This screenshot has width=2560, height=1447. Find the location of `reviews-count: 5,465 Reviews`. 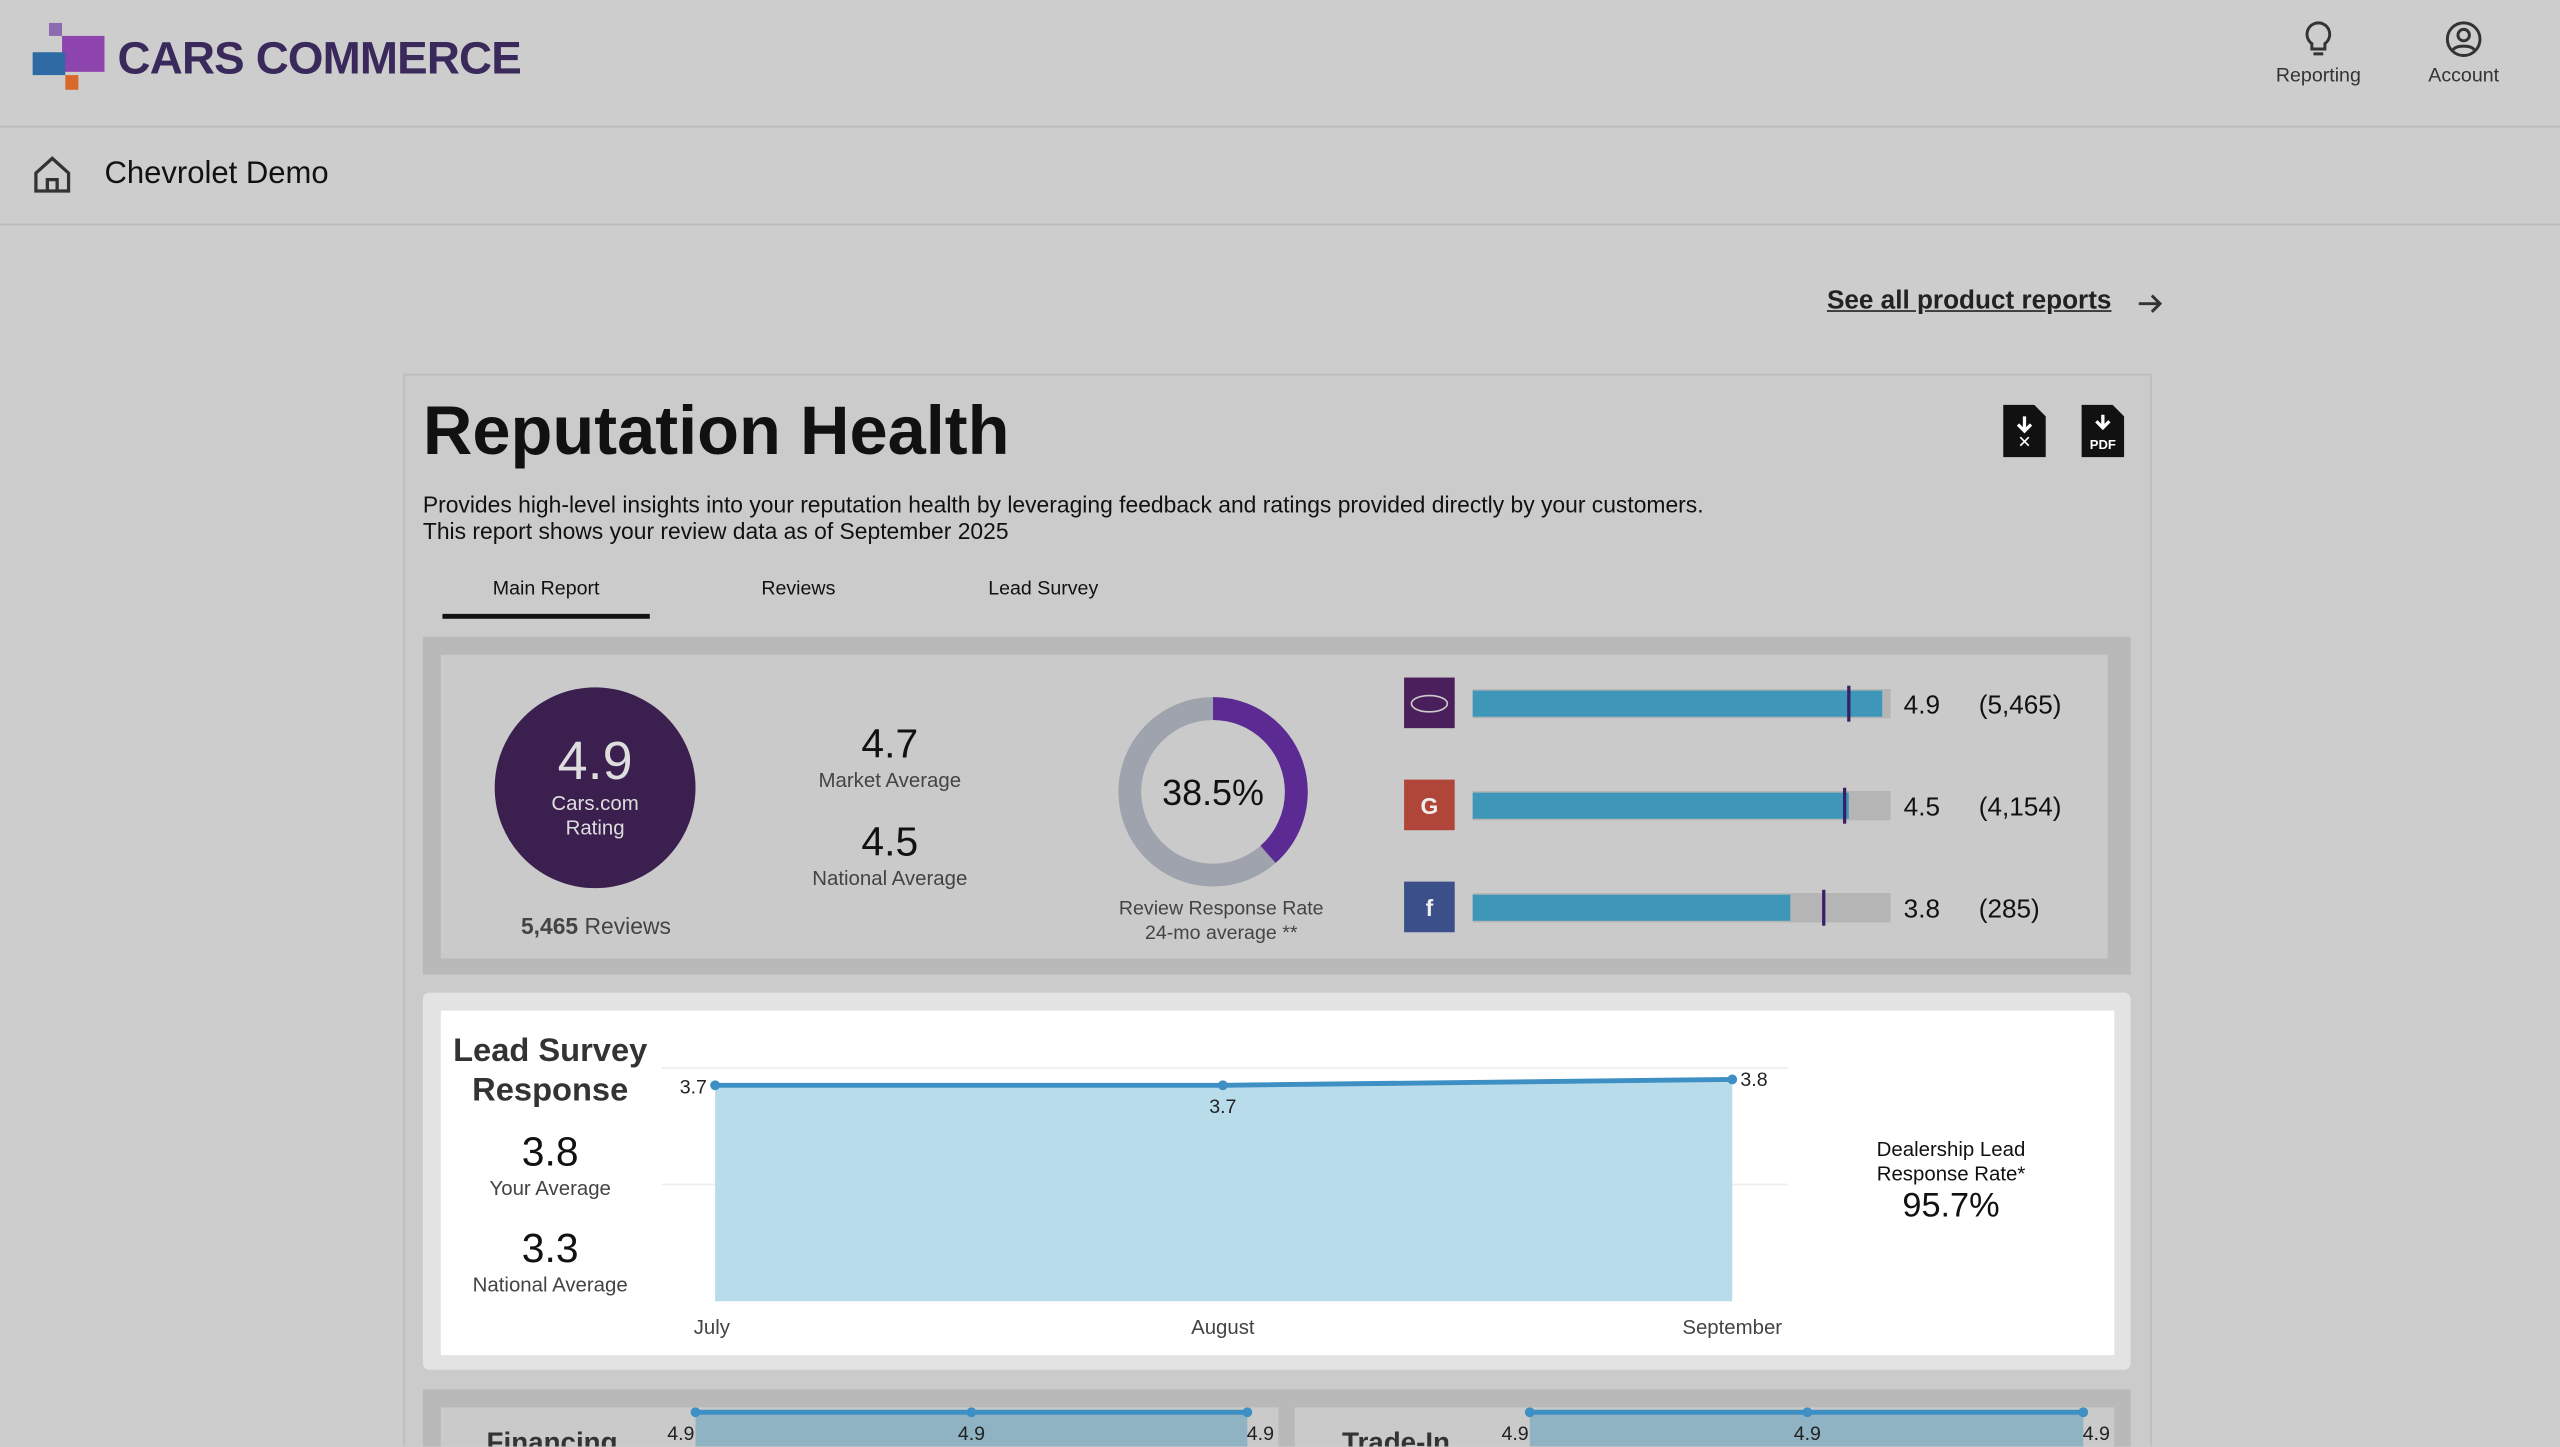

reviews-count: 5,465 Reviews is located at coordinates (595, 926).